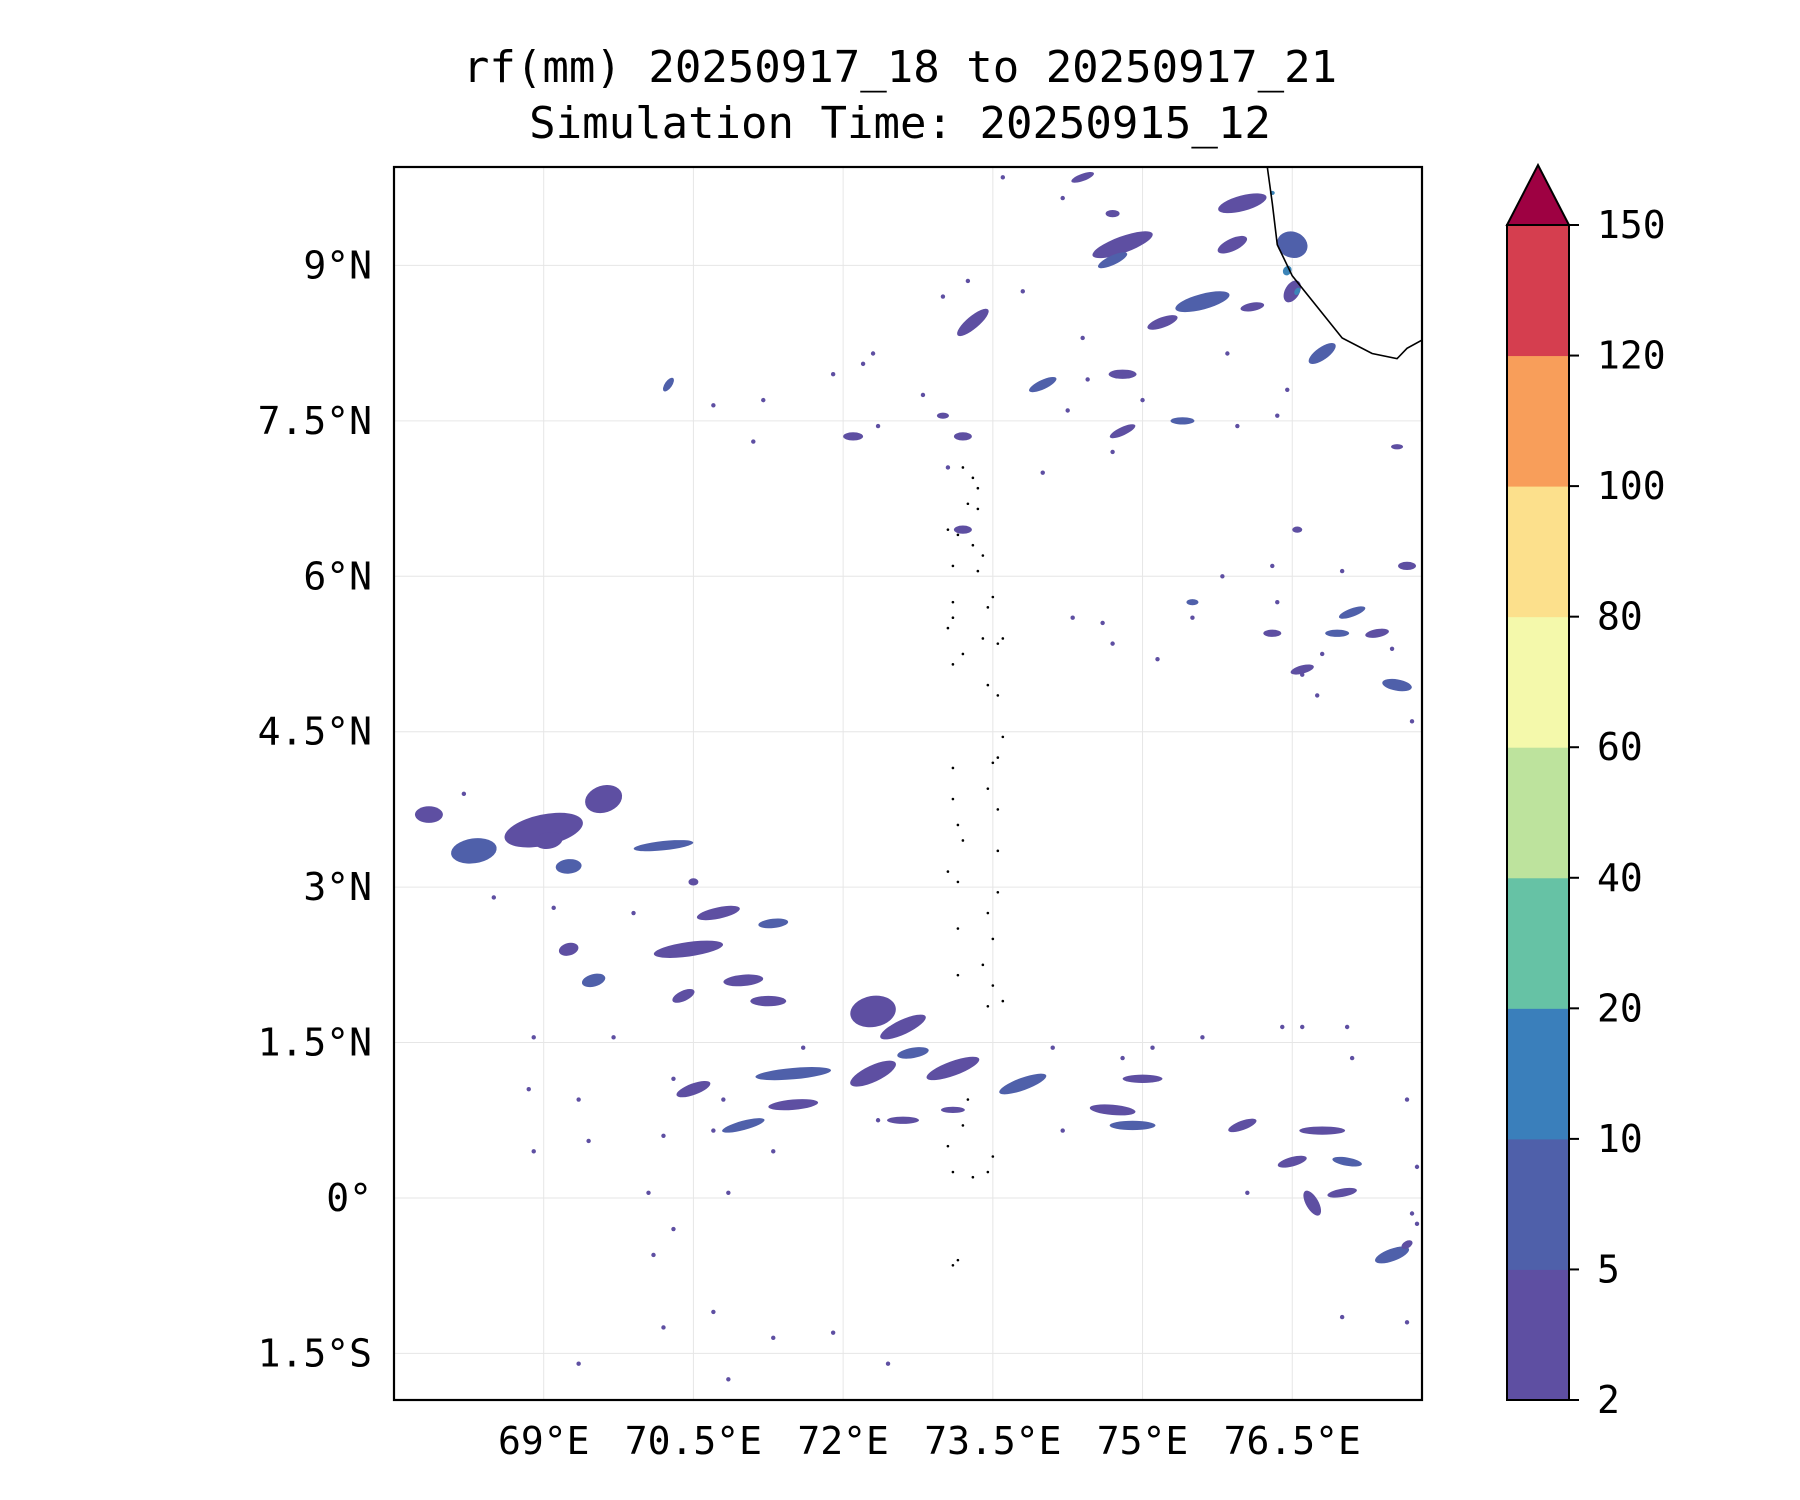  Describe the element at coordinates (1344, 263) in the screenshot. I see `india-coastline` at that location.